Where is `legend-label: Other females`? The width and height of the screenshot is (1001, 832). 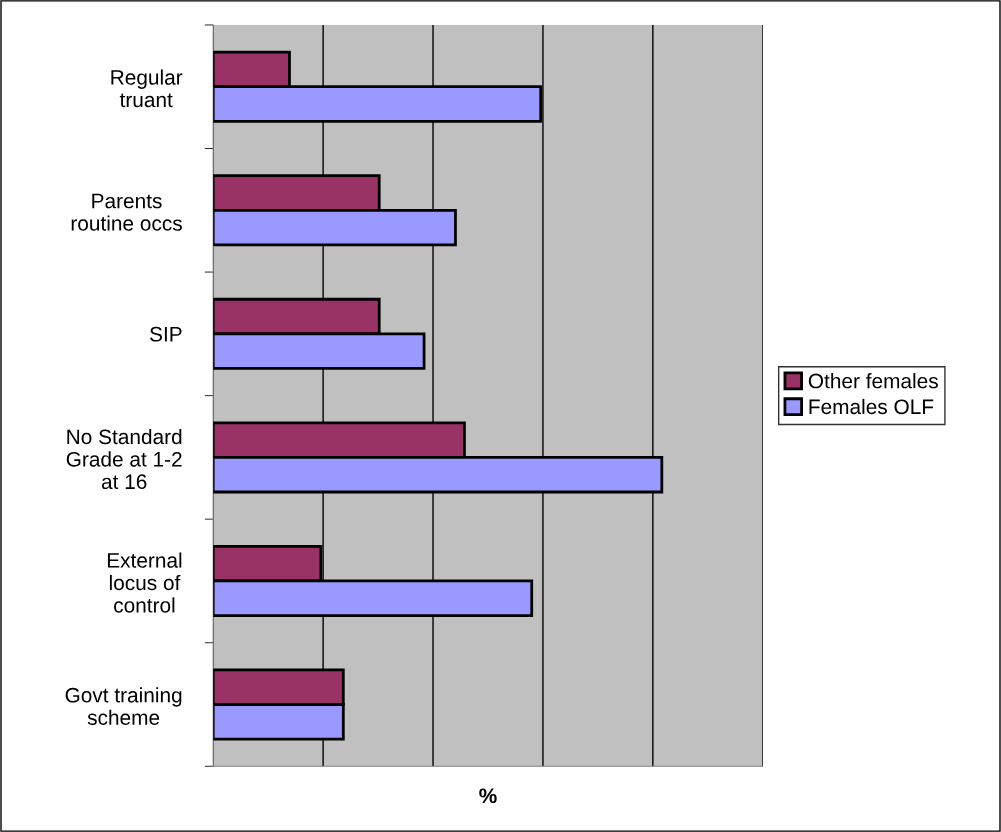 legend-label: Other females is located at coordinates (873, 381).